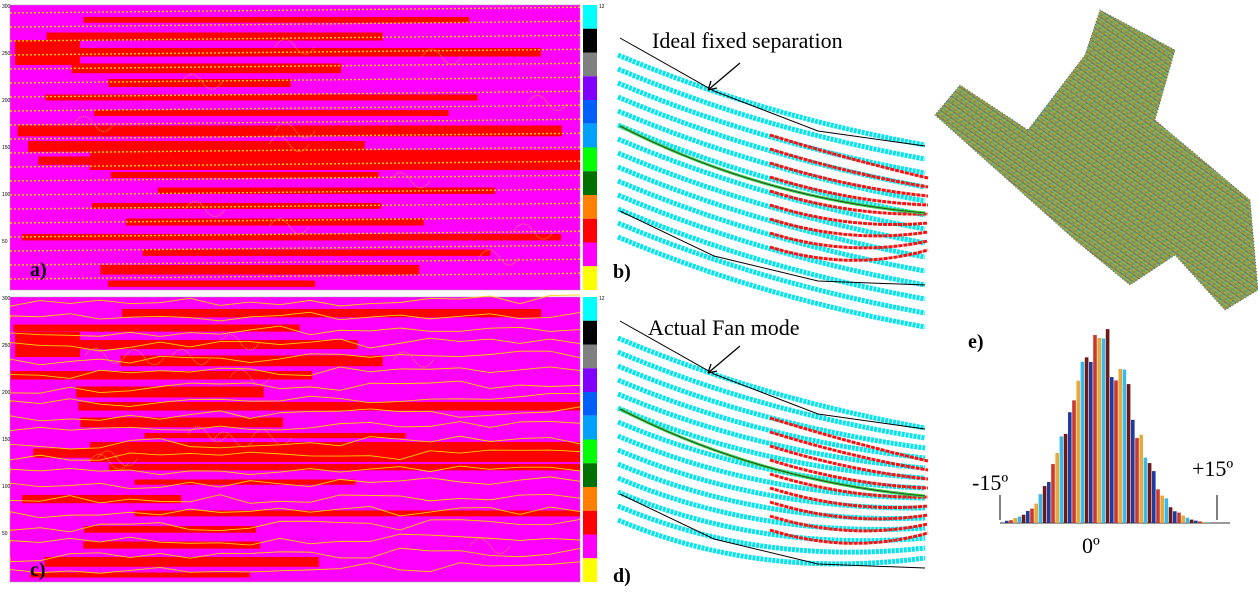 This screenshot has width=1258, height=593. I want to click on y-tick-label: 100, so click(6, 195).